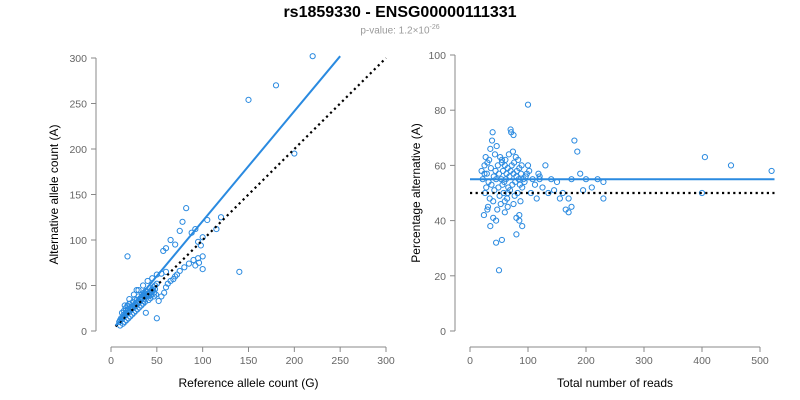 This screenshot has width=800, height=400. Describe the element at coordinates (440, 166) in the screenshot. I see `right-y-tick-label: 60` at that location.